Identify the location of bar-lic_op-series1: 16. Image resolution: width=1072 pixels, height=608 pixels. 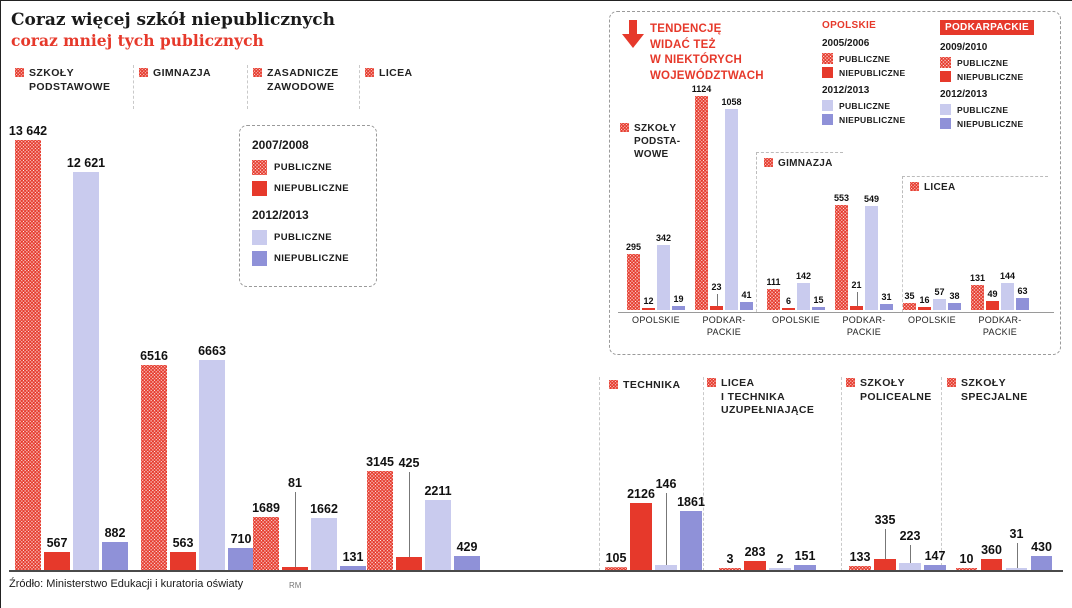
(924, 302).